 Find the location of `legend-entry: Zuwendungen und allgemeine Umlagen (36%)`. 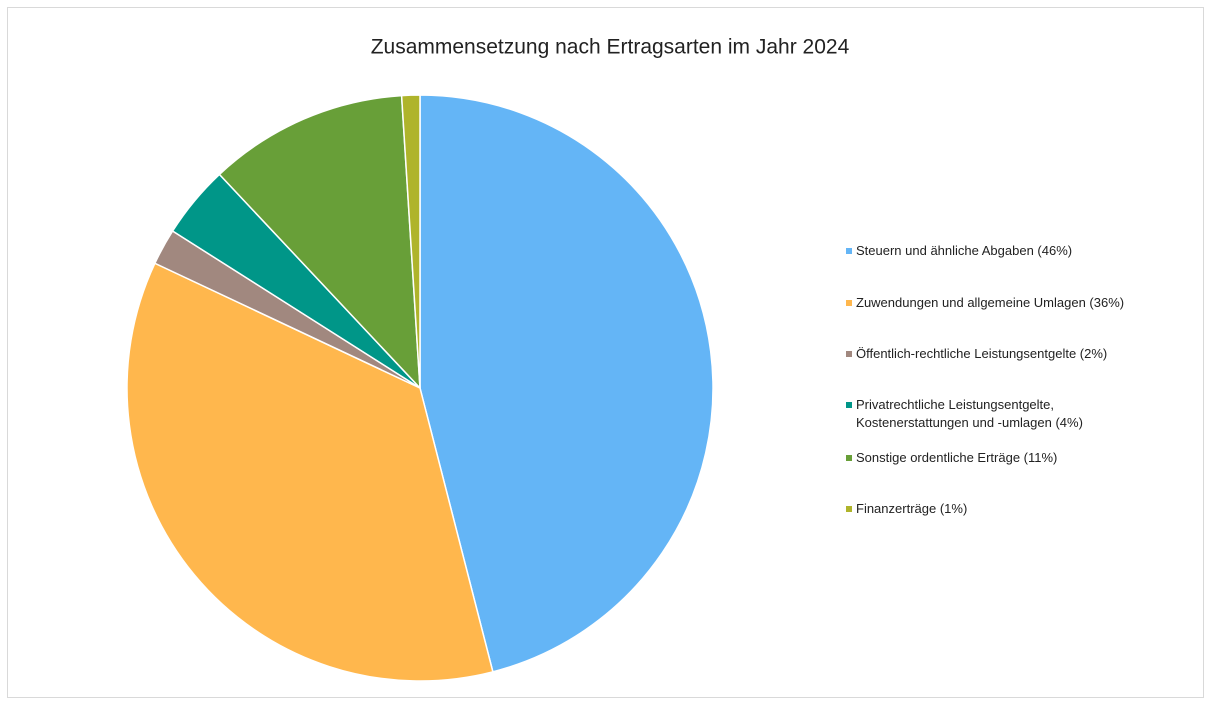

legend-entry: Zuwendungen und allgemeine Umlagen (36%) is located at coordinates (985, 303).